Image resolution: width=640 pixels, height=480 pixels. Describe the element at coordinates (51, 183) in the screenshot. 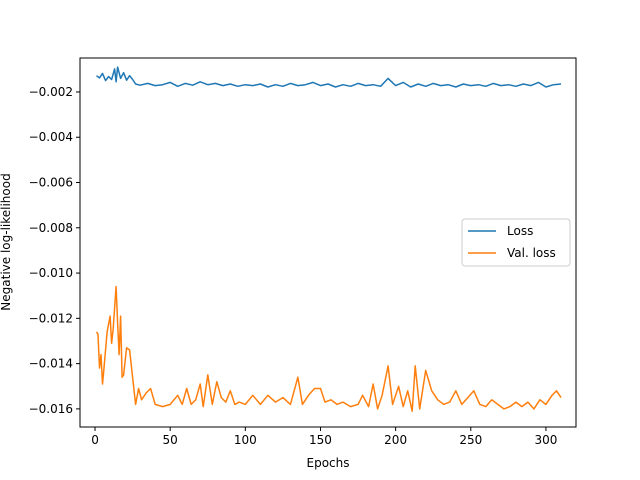

I see `y-tick-label: −0.006` at that location.